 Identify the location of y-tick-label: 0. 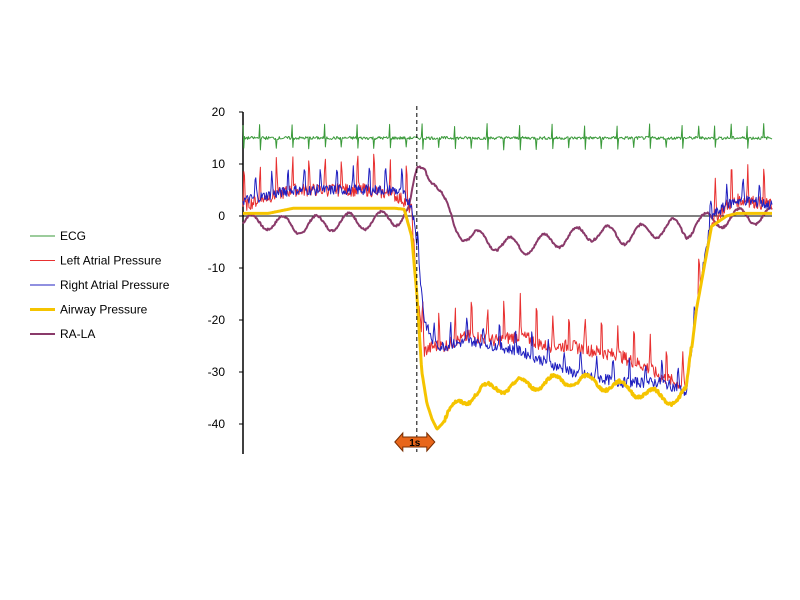
(221, 216).